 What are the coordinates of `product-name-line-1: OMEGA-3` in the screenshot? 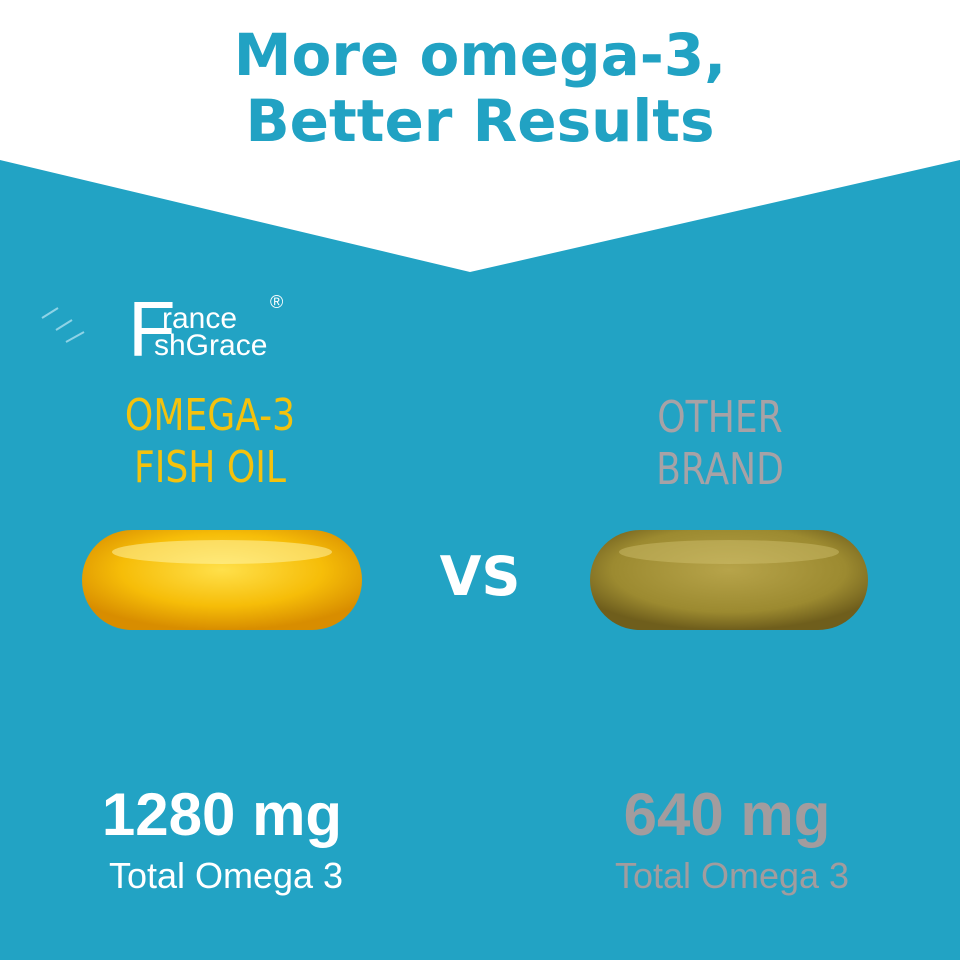 It's located at (210, 415).